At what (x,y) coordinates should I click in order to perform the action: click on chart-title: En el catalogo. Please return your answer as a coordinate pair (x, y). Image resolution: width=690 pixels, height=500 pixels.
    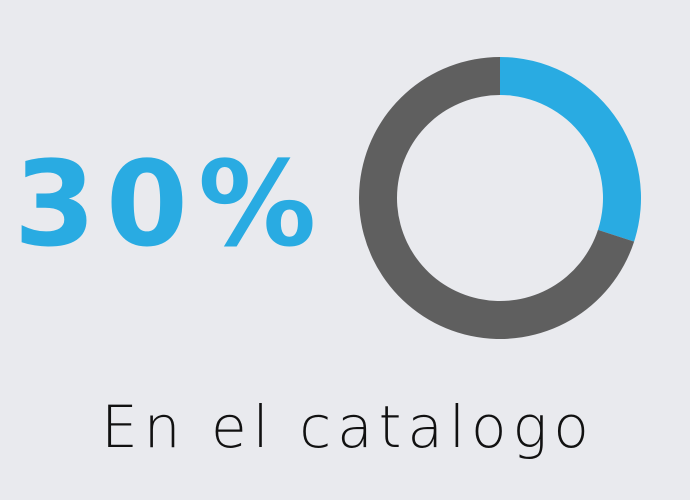
    Looking at the image, I should click on (348, 427).